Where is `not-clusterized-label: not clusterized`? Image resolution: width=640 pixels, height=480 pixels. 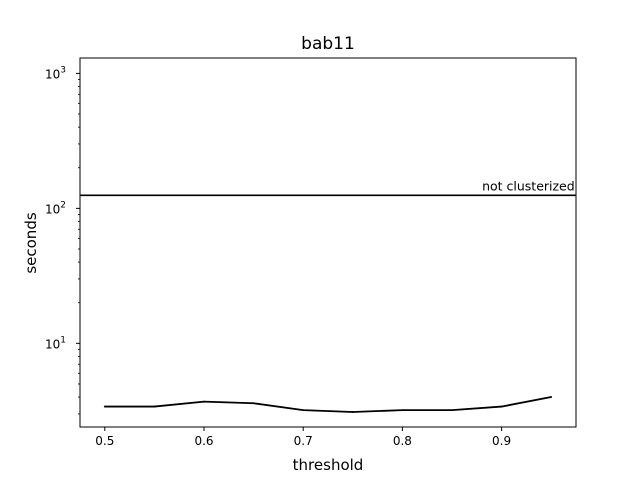 not-clusterized-label: not clusterized is located at coordinates (528, 185).